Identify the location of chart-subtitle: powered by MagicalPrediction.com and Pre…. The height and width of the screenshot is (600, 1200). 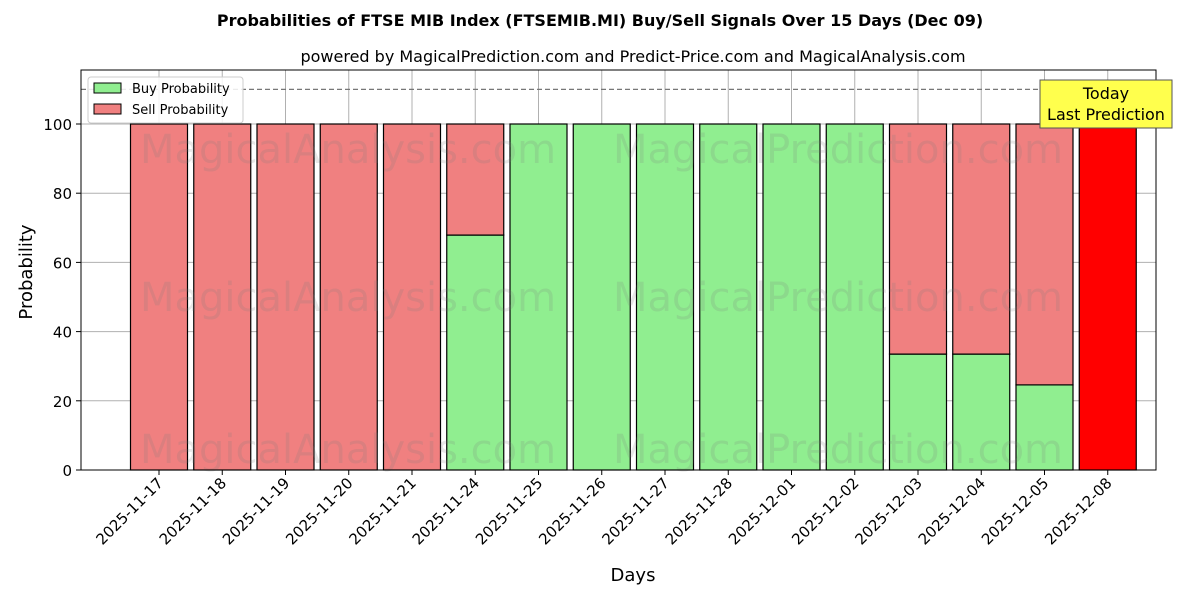
(632, 56).